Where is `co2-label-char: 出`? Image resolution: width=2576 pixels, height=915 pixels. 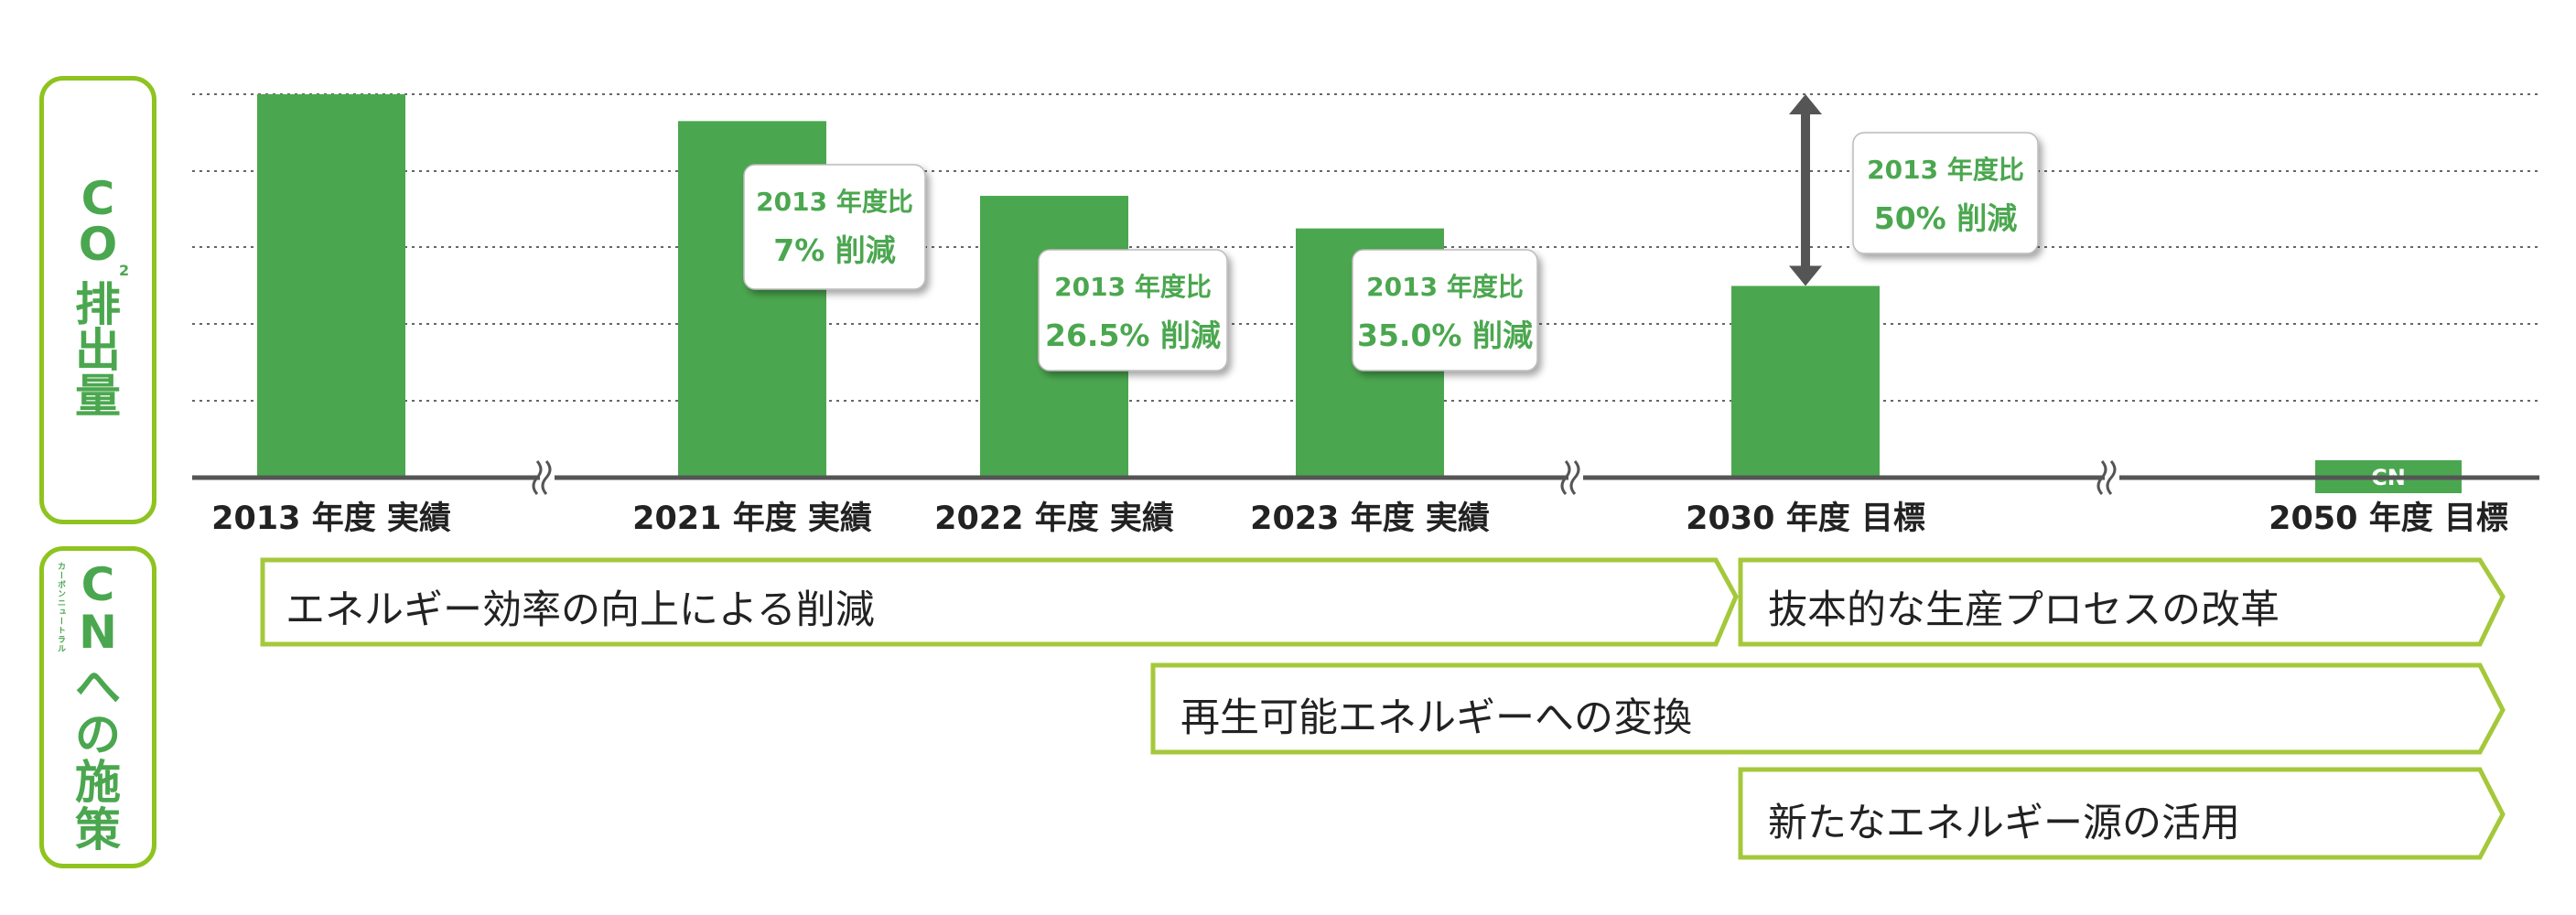 co2-label-char: 出 is located at coordinates (98, 351).